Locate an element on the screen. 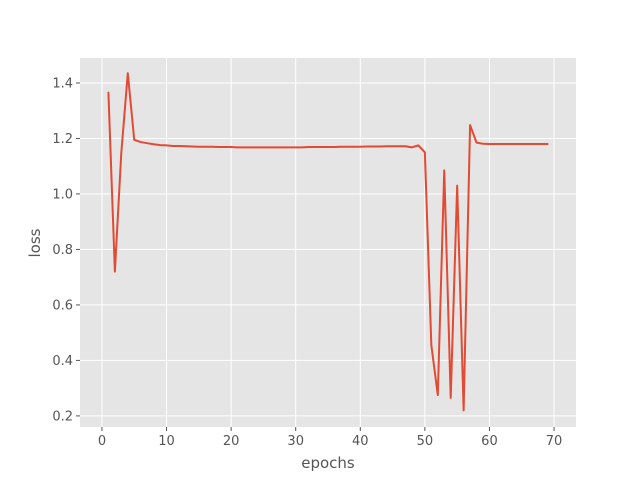 The height and width of the screenshot is (480, 640). y-tick-label: 1.4 is located at coordinates (62, 83).